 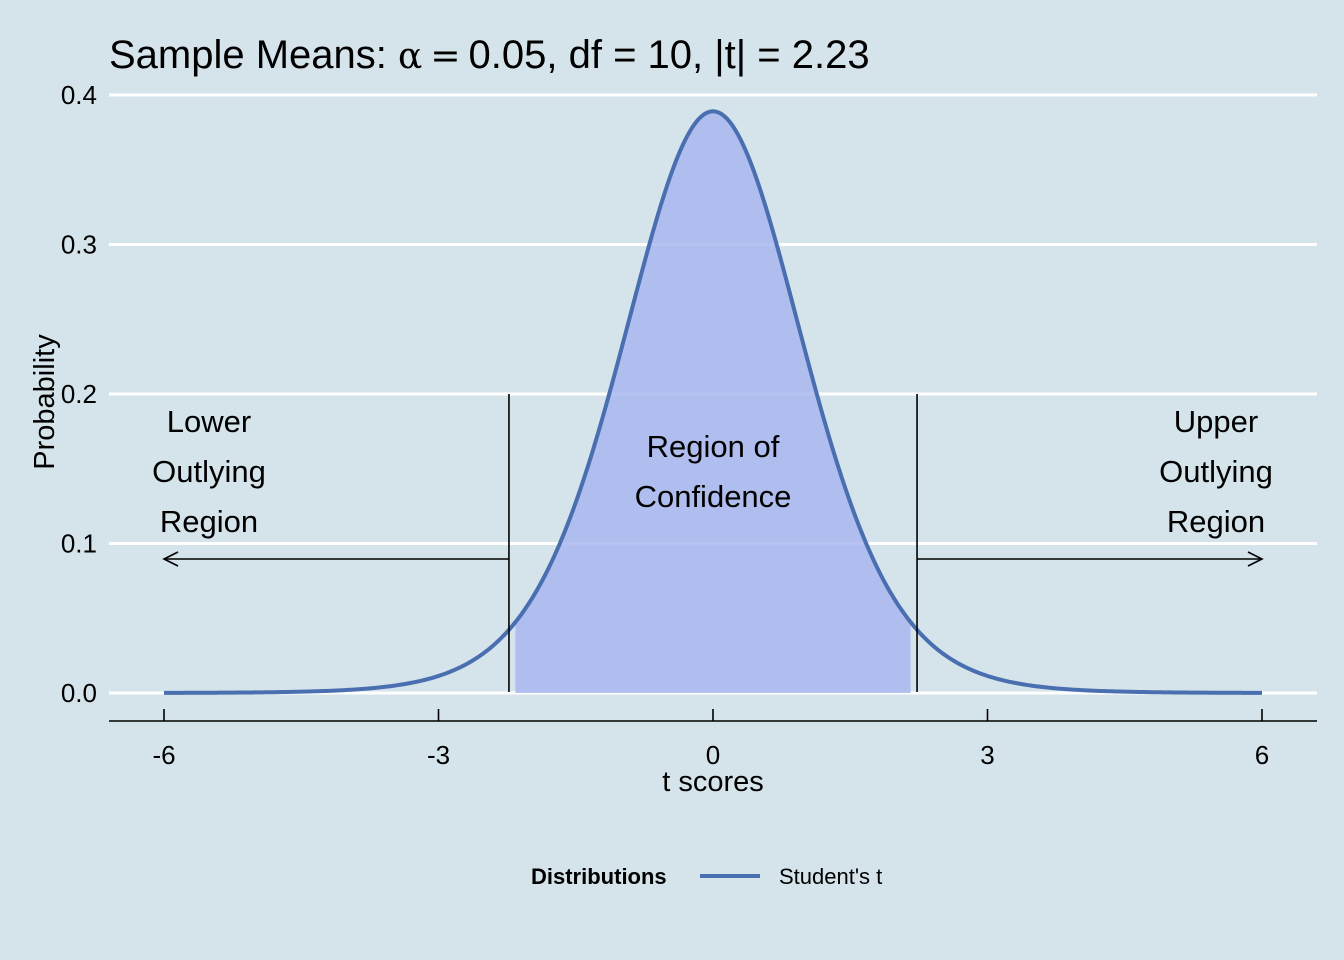 What do you see at coordinates (713, 446) in the screenshot?
I see `center-label-line-1: Region of` at bounding box center [713, 446].